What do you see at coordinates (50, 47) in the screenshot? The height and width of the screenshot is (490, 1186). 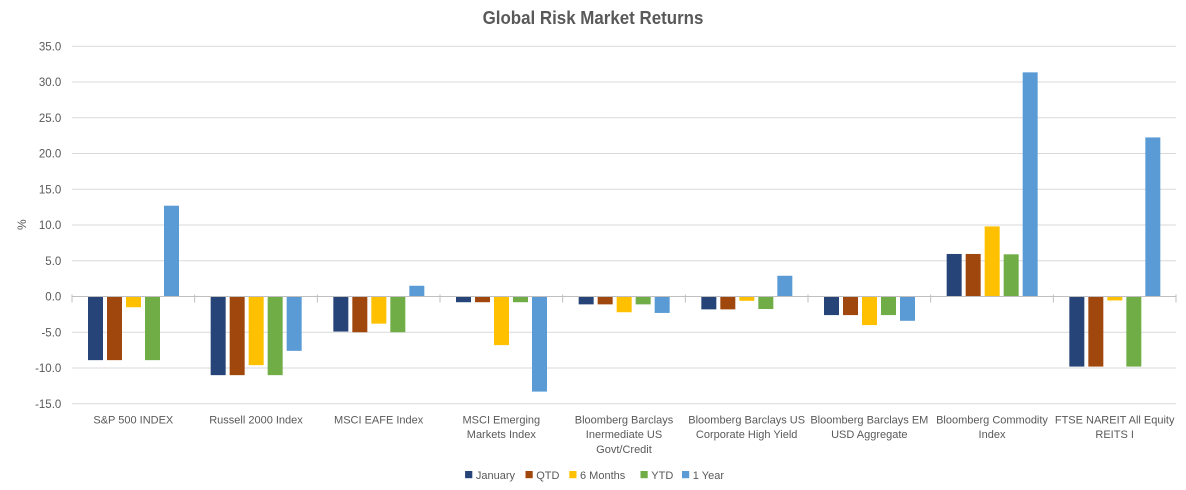 I see `svg-text: 35.0` at bounding box center [50, 47].